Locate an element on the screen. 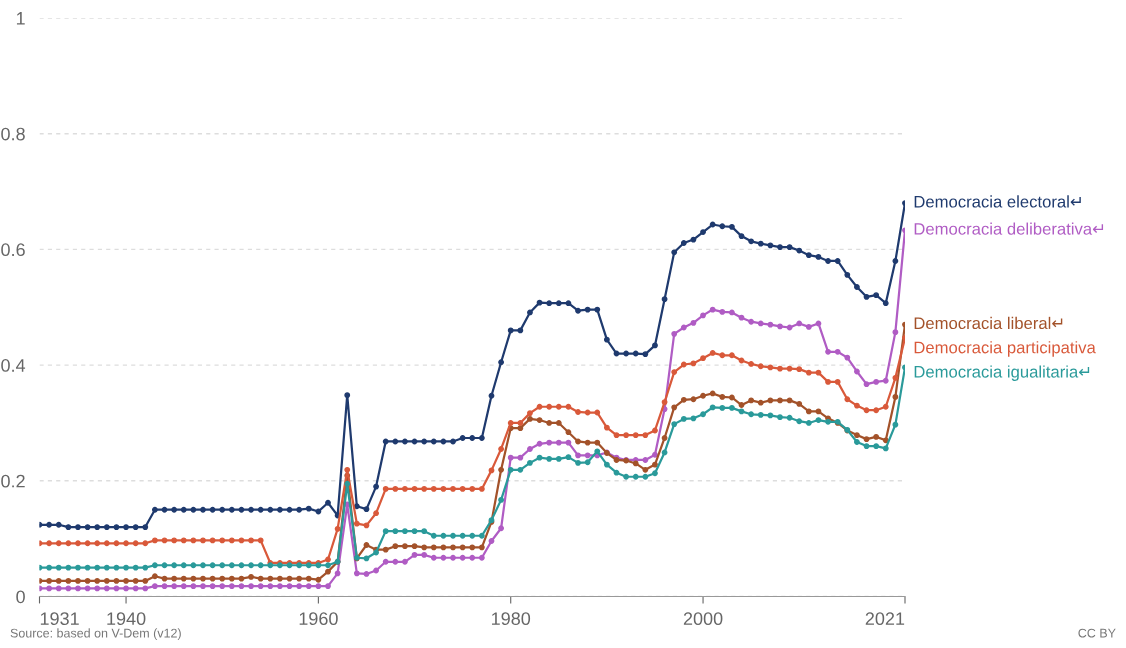 The height and width of the screenshot is (648, 1126). x-tick-label: 1931 is located at coordinates (59, 619).